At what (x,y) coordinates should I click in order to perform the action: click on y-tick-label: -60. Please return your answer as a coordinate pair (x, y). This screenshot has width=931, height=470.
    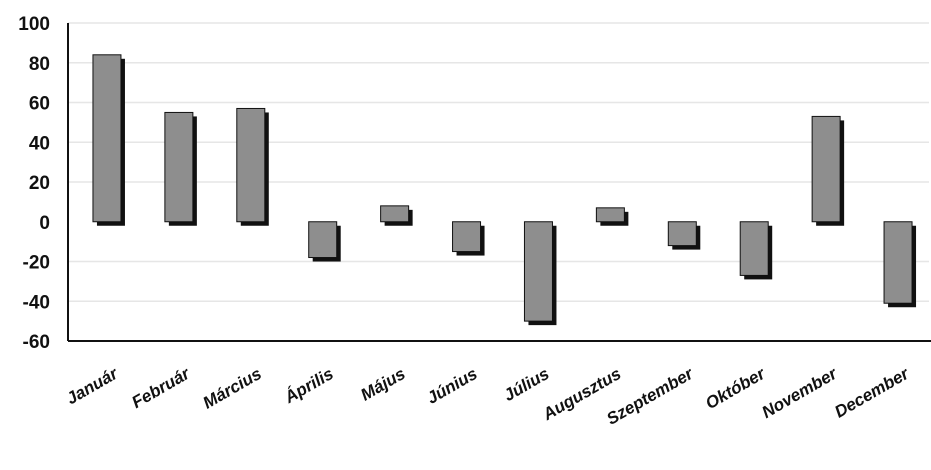
    Looking at the image, I should click on (36, 342).